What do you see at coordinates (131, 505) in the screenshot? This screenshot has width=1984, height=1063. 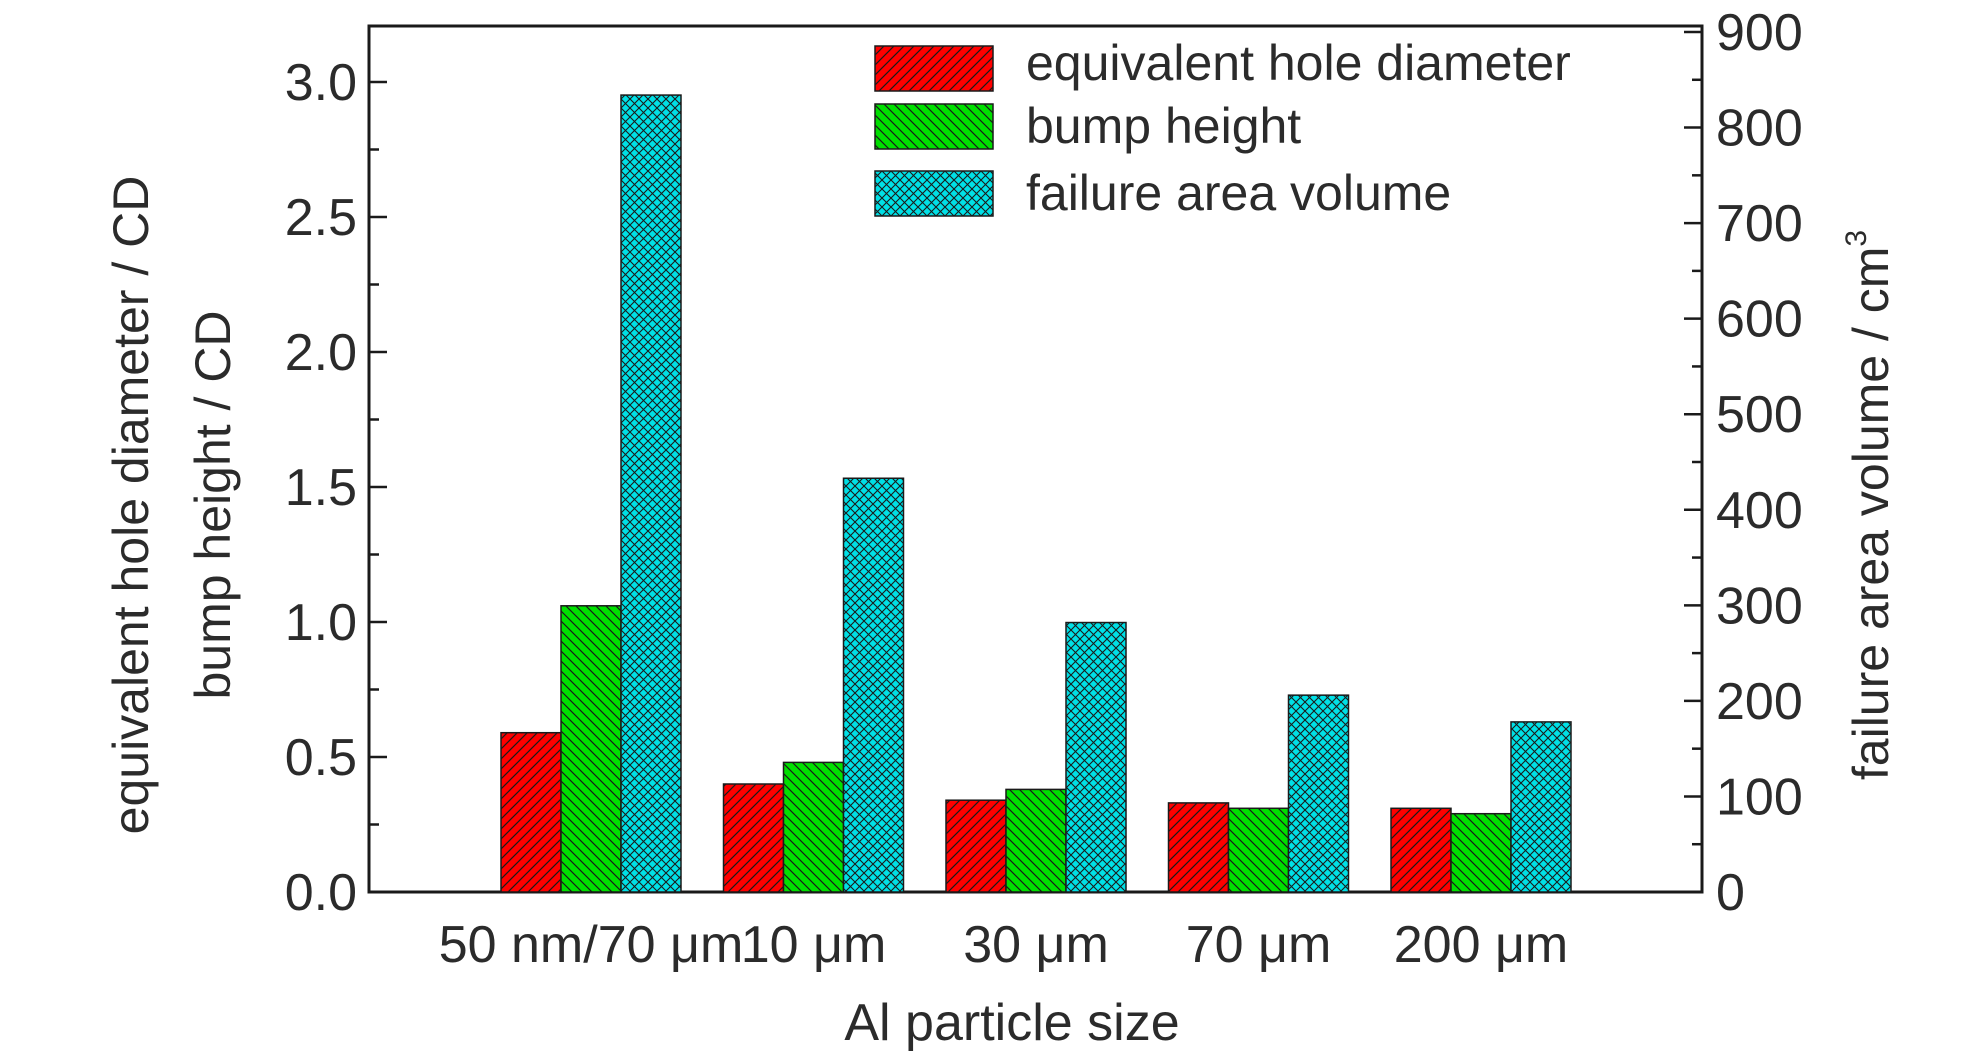 I see `left-axis-title-line1: equivalent hole diameter / CD` at bounding box center [131, 505].